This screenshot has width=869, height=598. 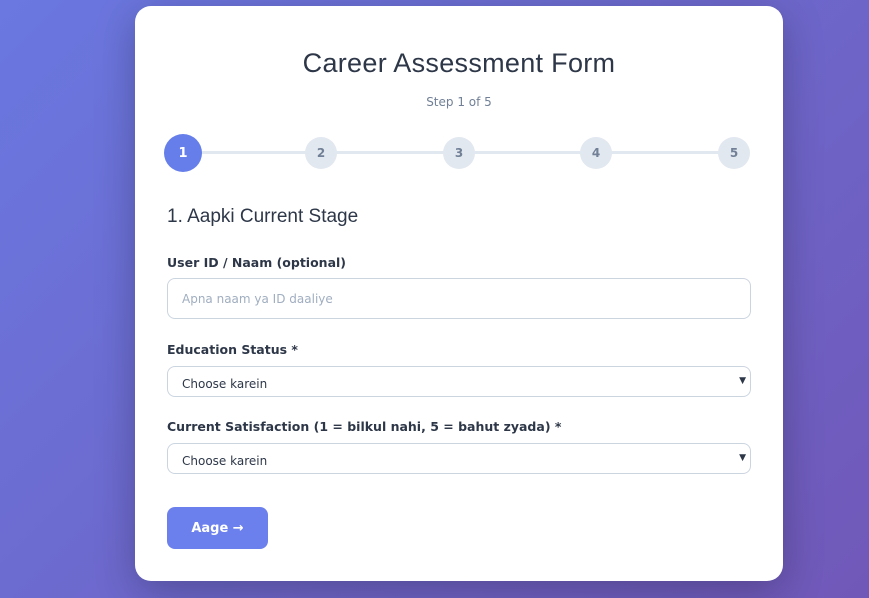 What do you see at coordinates (459, 102) in the screenshot?
I see `step-indicator-text: Step 1 of 5` at bounding box center [459, 102].